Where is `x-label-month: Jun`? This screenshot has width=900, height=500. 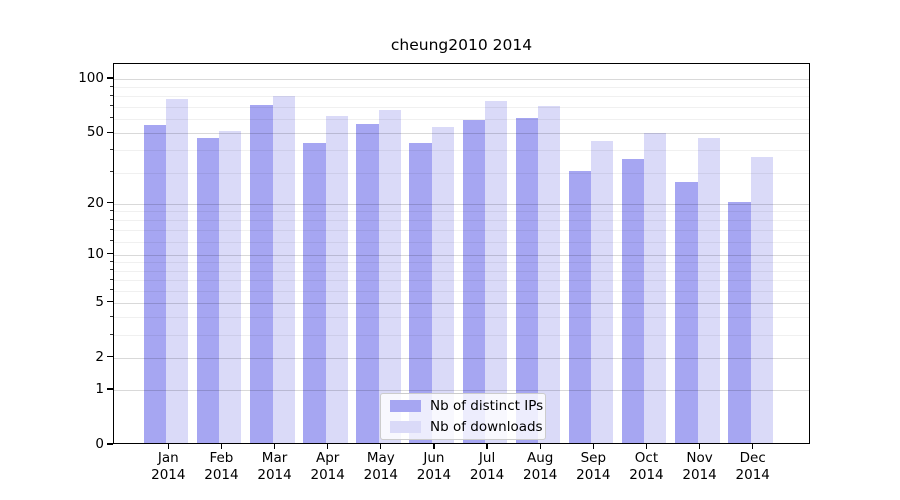 x-label-month: Jun is located at coordinates (434, 458).